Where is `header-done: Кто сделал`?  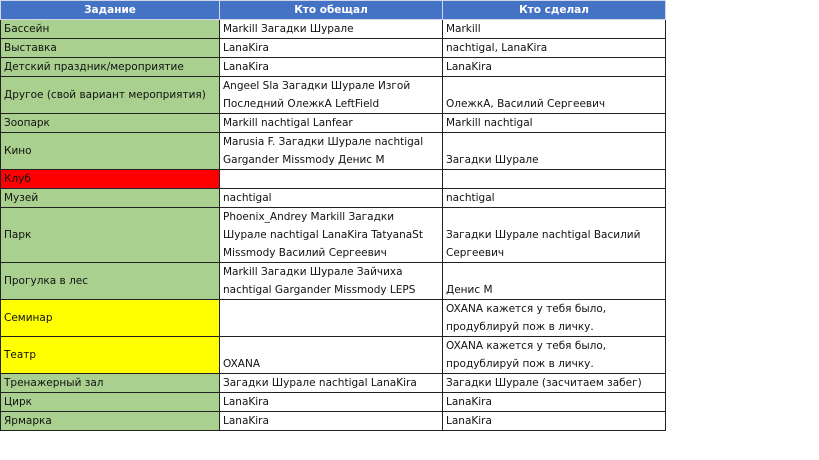 header-done: Кто сделал is located at coordinates (554, 10).